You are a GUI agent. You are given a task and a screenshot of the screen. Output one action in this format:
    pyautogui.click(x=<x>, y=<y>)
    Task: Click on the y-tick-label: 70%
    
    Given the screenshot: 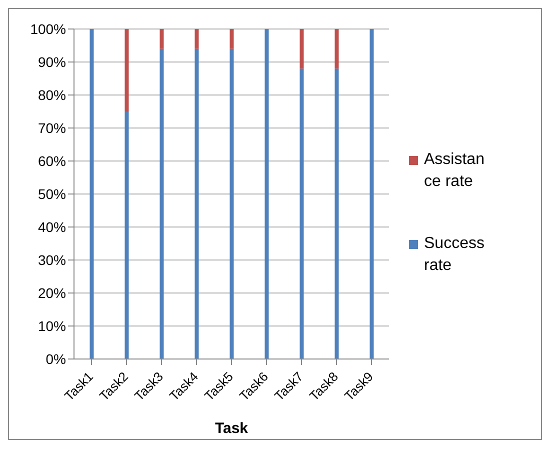 What is the action you would take?
    pyautogui.click(x=52, y=128)
    